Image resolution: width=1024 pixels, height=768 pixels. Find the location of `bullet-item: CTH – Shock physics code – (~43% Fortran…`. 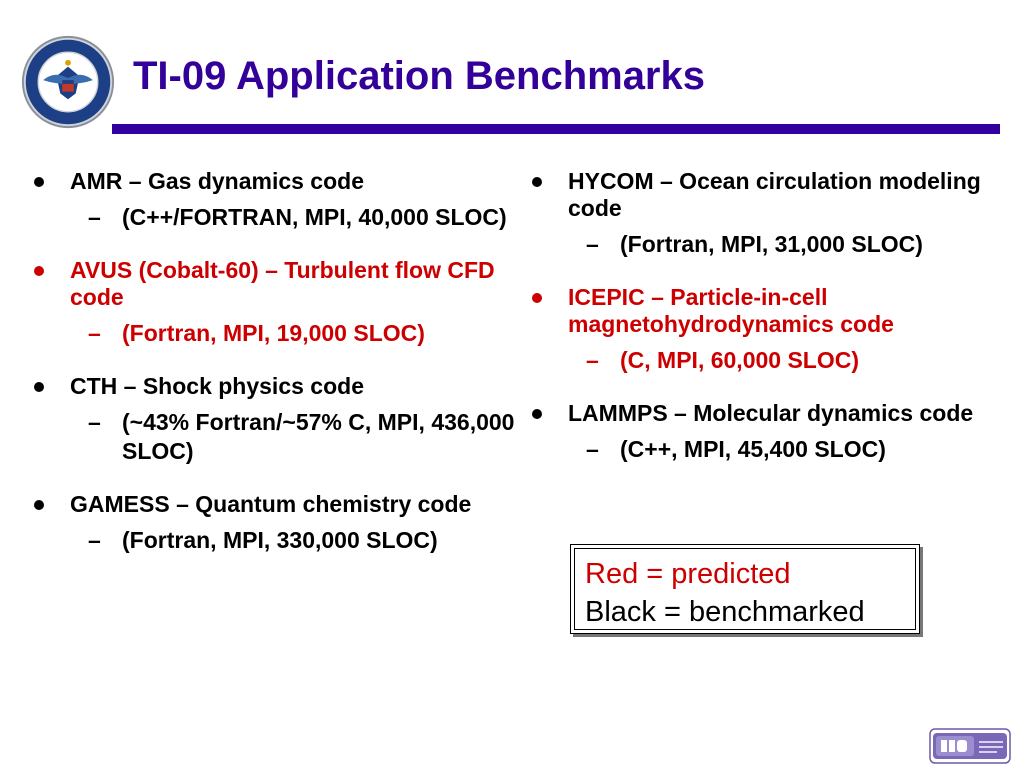

bullet-item: CTH – Shock physics code – (~43% Fortran… is located at coordinates (279, 419).